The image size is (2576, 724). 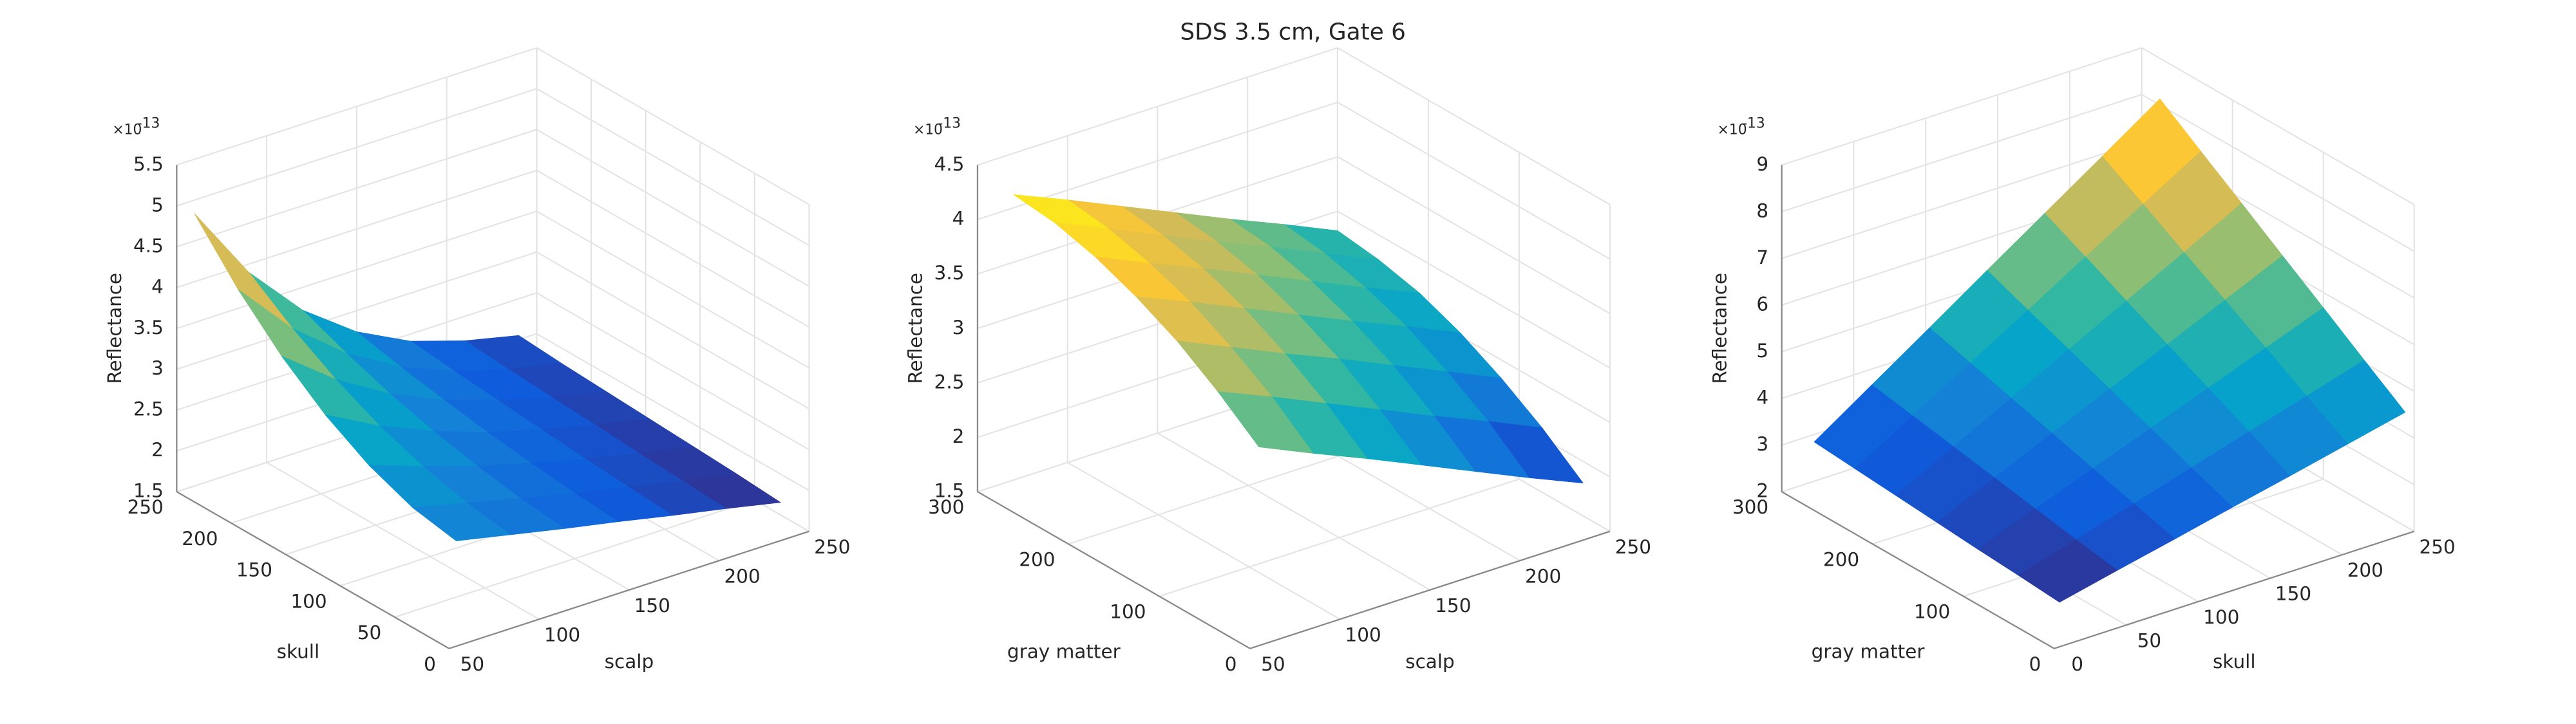 What do you see at coordinates (946, 507) in the screenshot?
I see `y-tick-label: 300` at bounding box center [946, 507].